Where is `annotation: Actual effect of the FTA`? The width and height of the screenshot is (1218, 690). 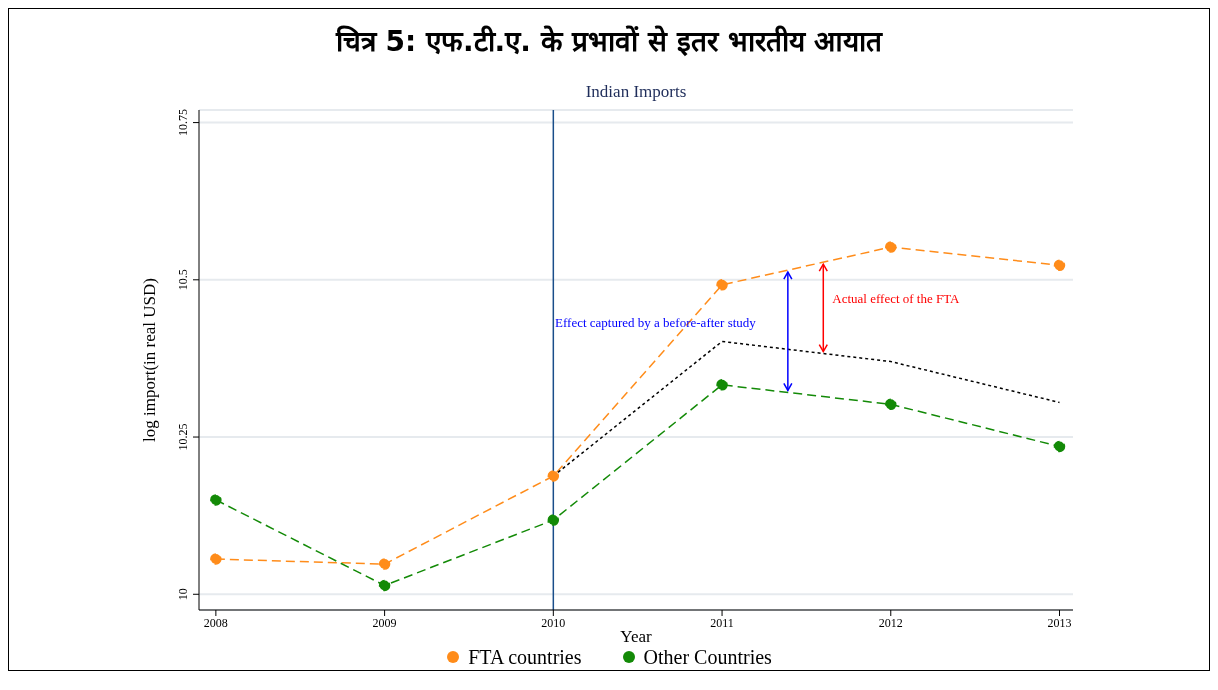 annotation: Actual effect of the FTA is located at coordinates (896, 299).